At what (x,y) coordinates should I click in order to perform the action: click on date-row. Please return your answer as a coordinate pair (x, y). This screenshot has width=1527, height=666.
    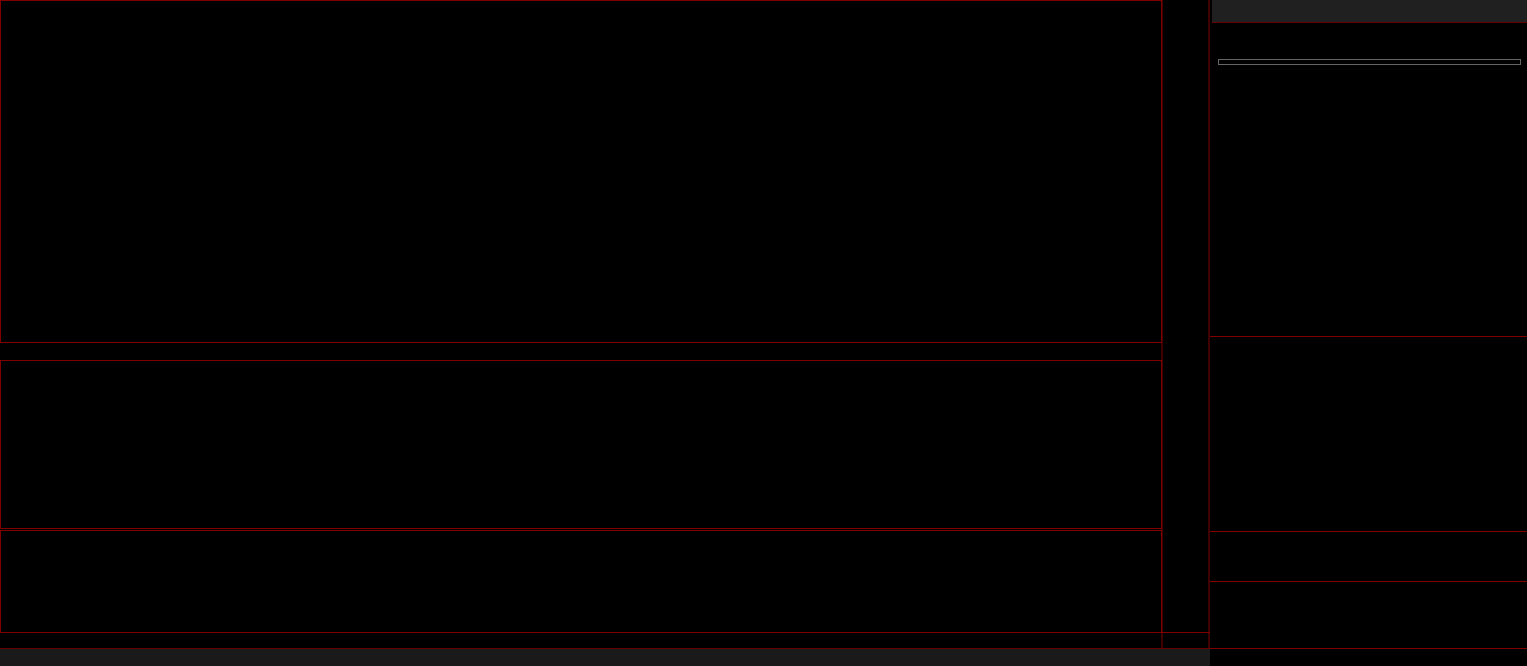
    Looking at the image, I should click on (1369, 42).